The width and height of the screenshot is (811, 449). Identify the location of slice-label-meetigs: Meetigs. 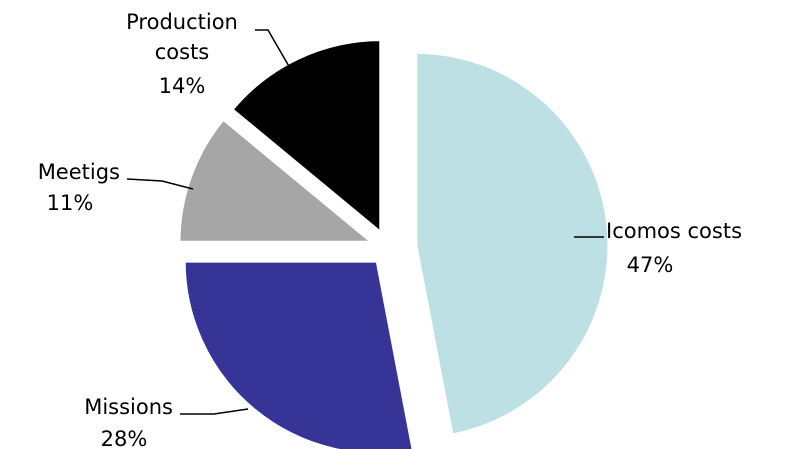
(79, 172).